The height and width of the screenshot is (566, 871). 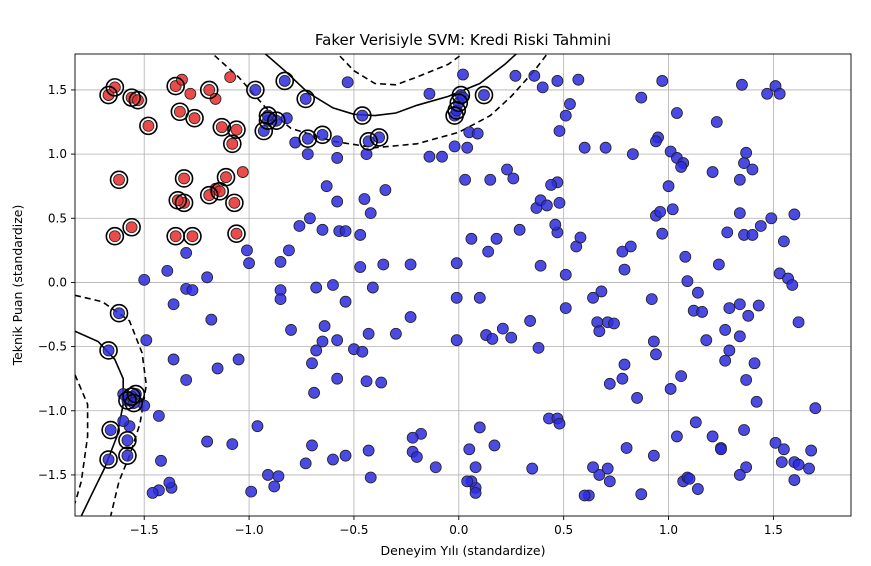 What do you see at coordinates (458, 530) in the screenshot?
I see `x-tick-label: 0.0` at bounding box center [458, 530].